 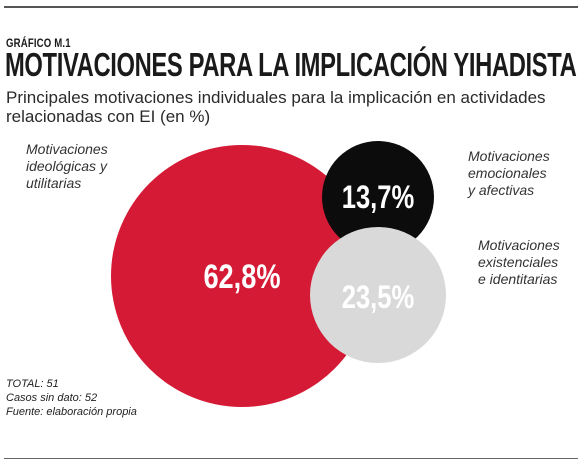 What do you see at coordinates (67, 149) in the screenshot?
I see `caption-ideologicas-line-1: Motivaciones` at bounding box center [67, 149].